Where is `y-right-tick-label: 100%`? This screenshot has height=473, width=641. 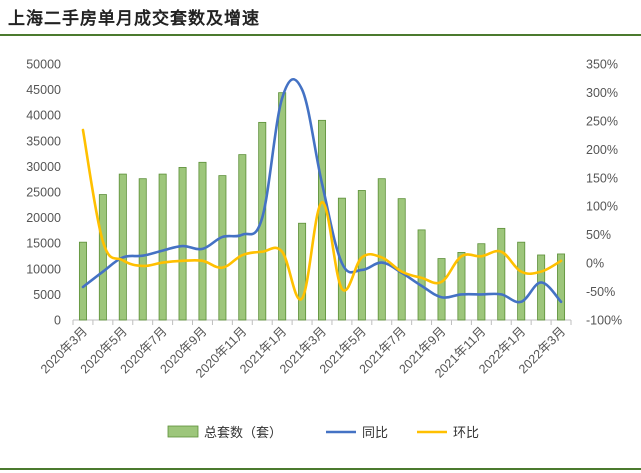
y-right-tick-label: 100% is located at coordinates (602, 207).